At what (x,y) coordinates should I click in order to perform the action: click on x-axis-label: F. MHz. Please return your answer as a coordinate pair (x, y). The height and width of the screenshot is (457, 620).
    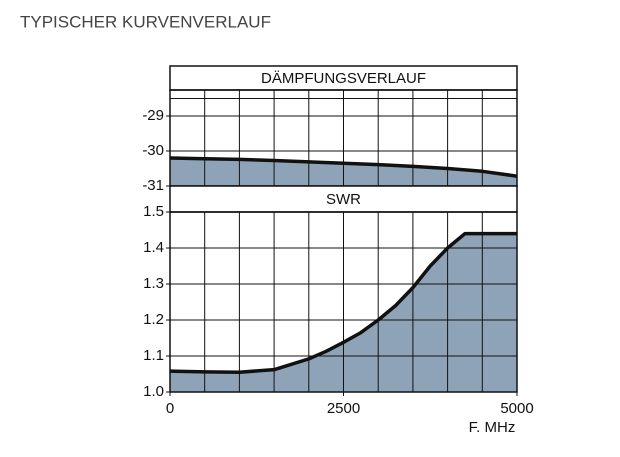
    Looking at the image, I should click on (492, 427).